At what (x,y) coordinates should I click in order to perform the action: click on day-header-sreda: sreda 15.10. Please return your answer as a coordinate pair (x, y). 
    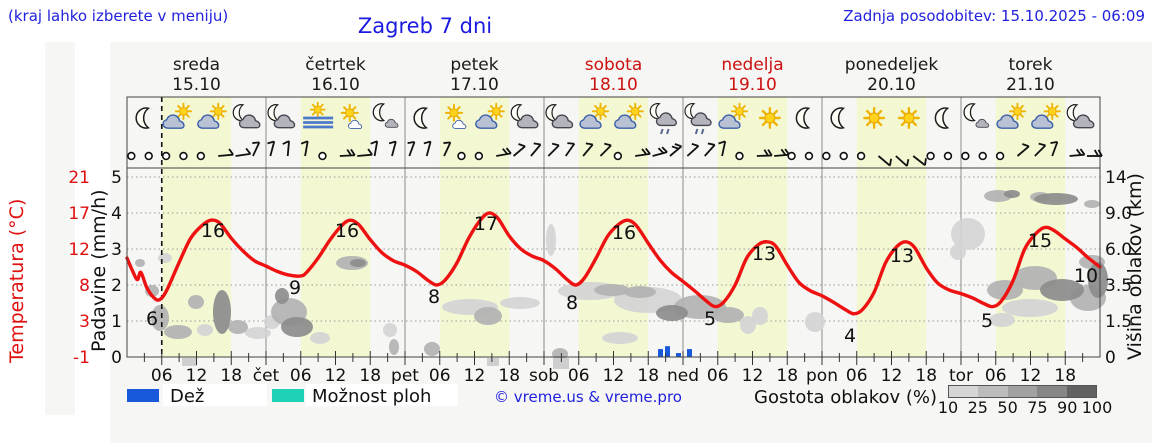
    Looking at the image, I should click on (196, 75).